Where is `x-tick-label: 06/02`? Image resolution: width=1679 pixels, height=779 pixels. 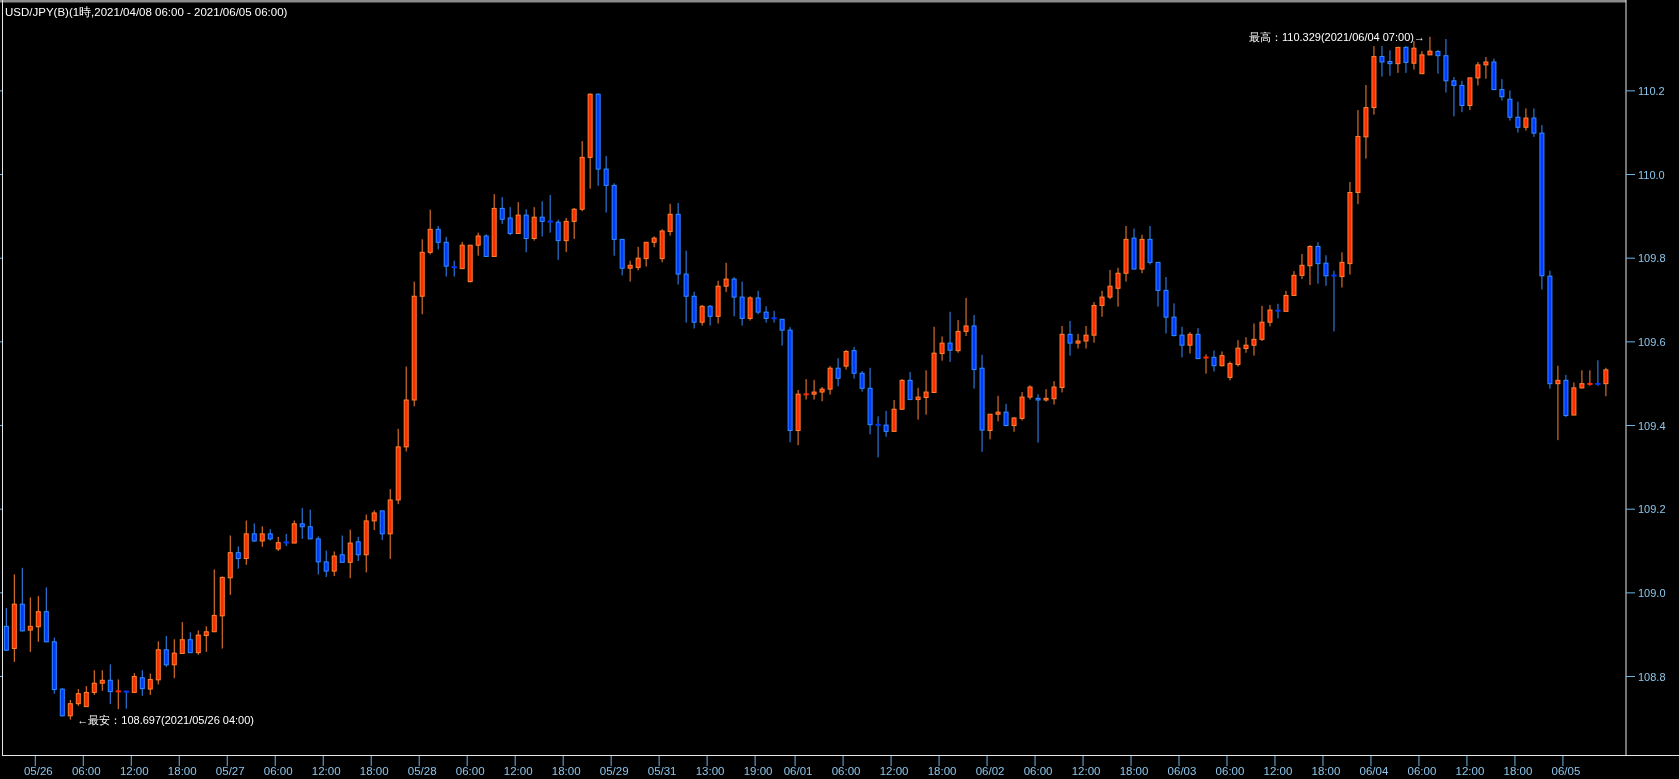 x-tick-label: 06/02 is located at coordinates (990, 771).